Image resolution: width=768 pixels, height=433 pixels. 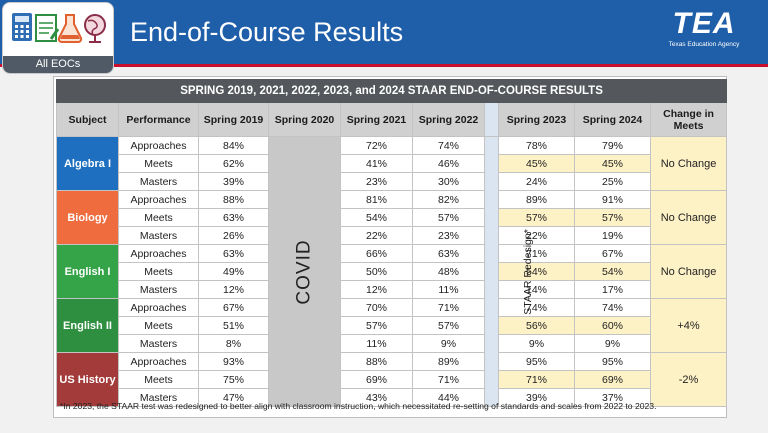 I want to click on value-cell-2023: 14%, so click(x=536, y=289).